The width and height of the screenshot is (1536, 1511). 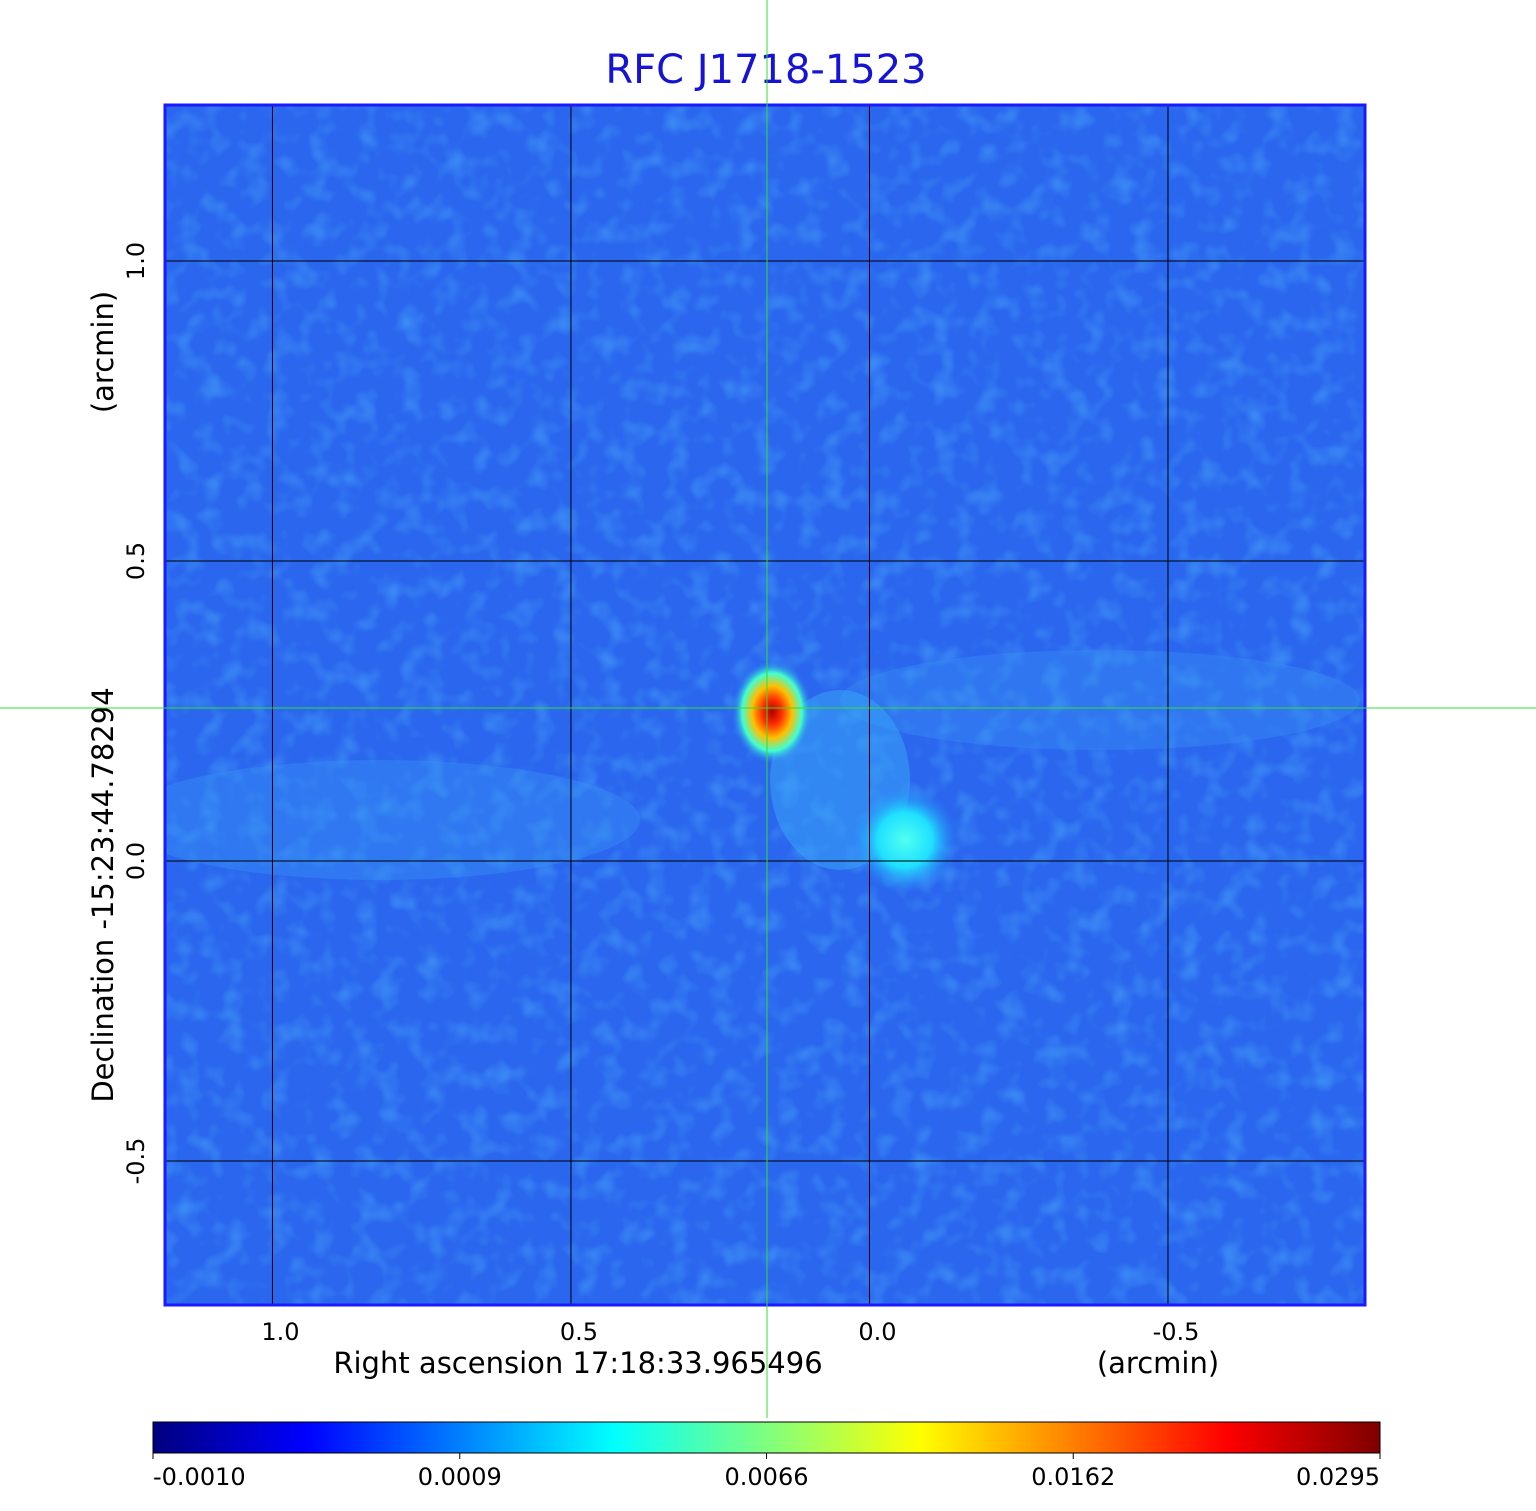 What do you see at coordinates (767, 1477) in the screenshot?
I see `colorbar-tick-label: 0.0066` at bounding box center [767, 1477].